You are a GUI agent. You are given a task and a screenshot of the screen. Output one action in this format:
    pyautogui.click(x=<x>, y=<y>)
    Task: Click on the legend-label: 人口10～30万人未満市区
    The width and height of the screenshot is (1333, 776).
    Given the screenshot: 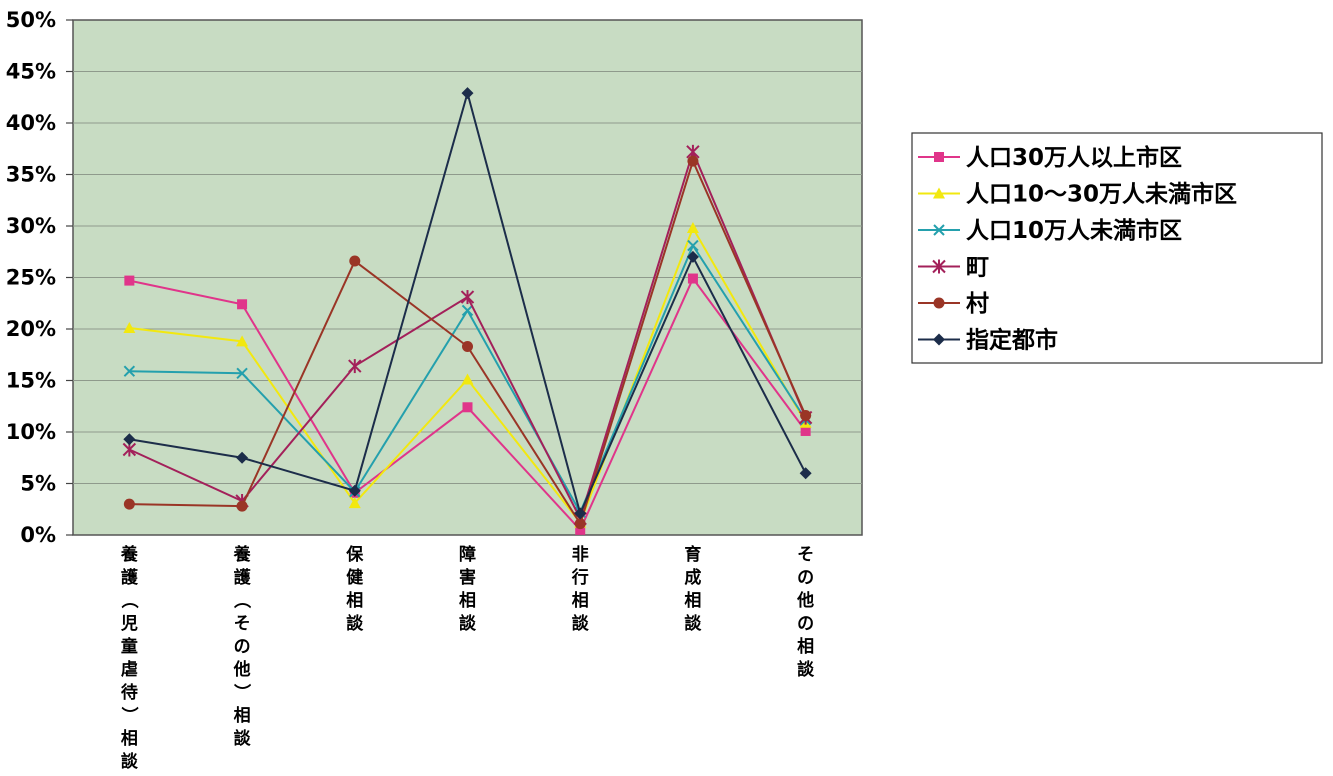 What is the action you would take?
    pyautogui.click(x=1101, y=194)
    